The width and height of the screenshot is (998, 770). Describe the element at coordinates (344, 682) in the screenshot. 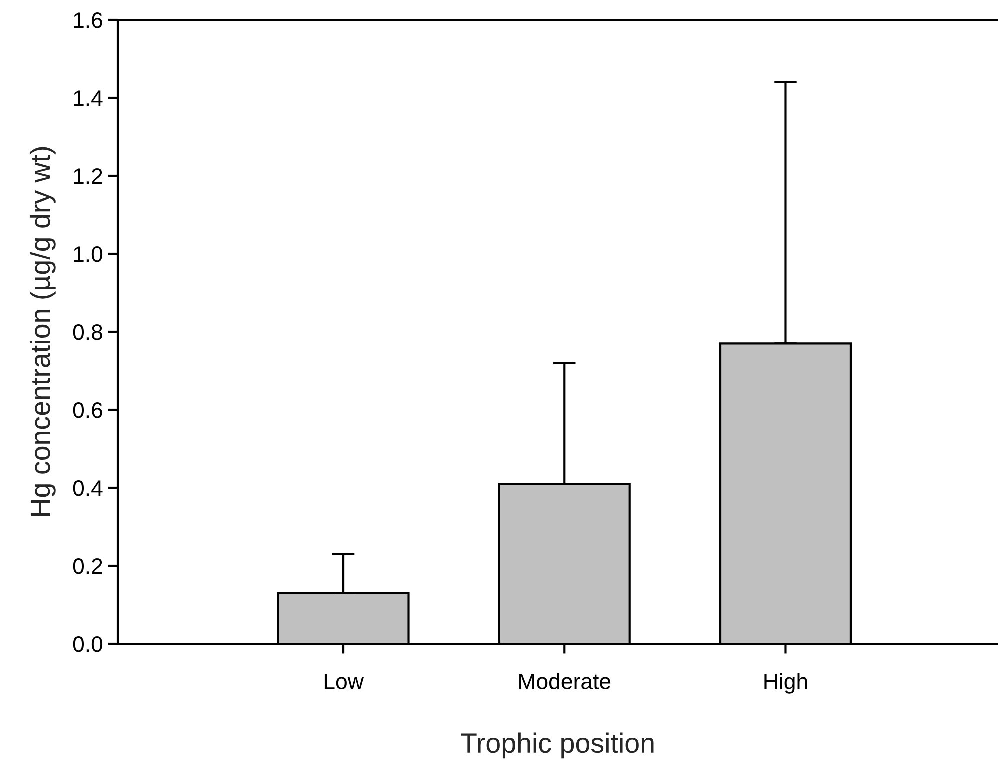

I see `x-tick-label: Low` at that location.